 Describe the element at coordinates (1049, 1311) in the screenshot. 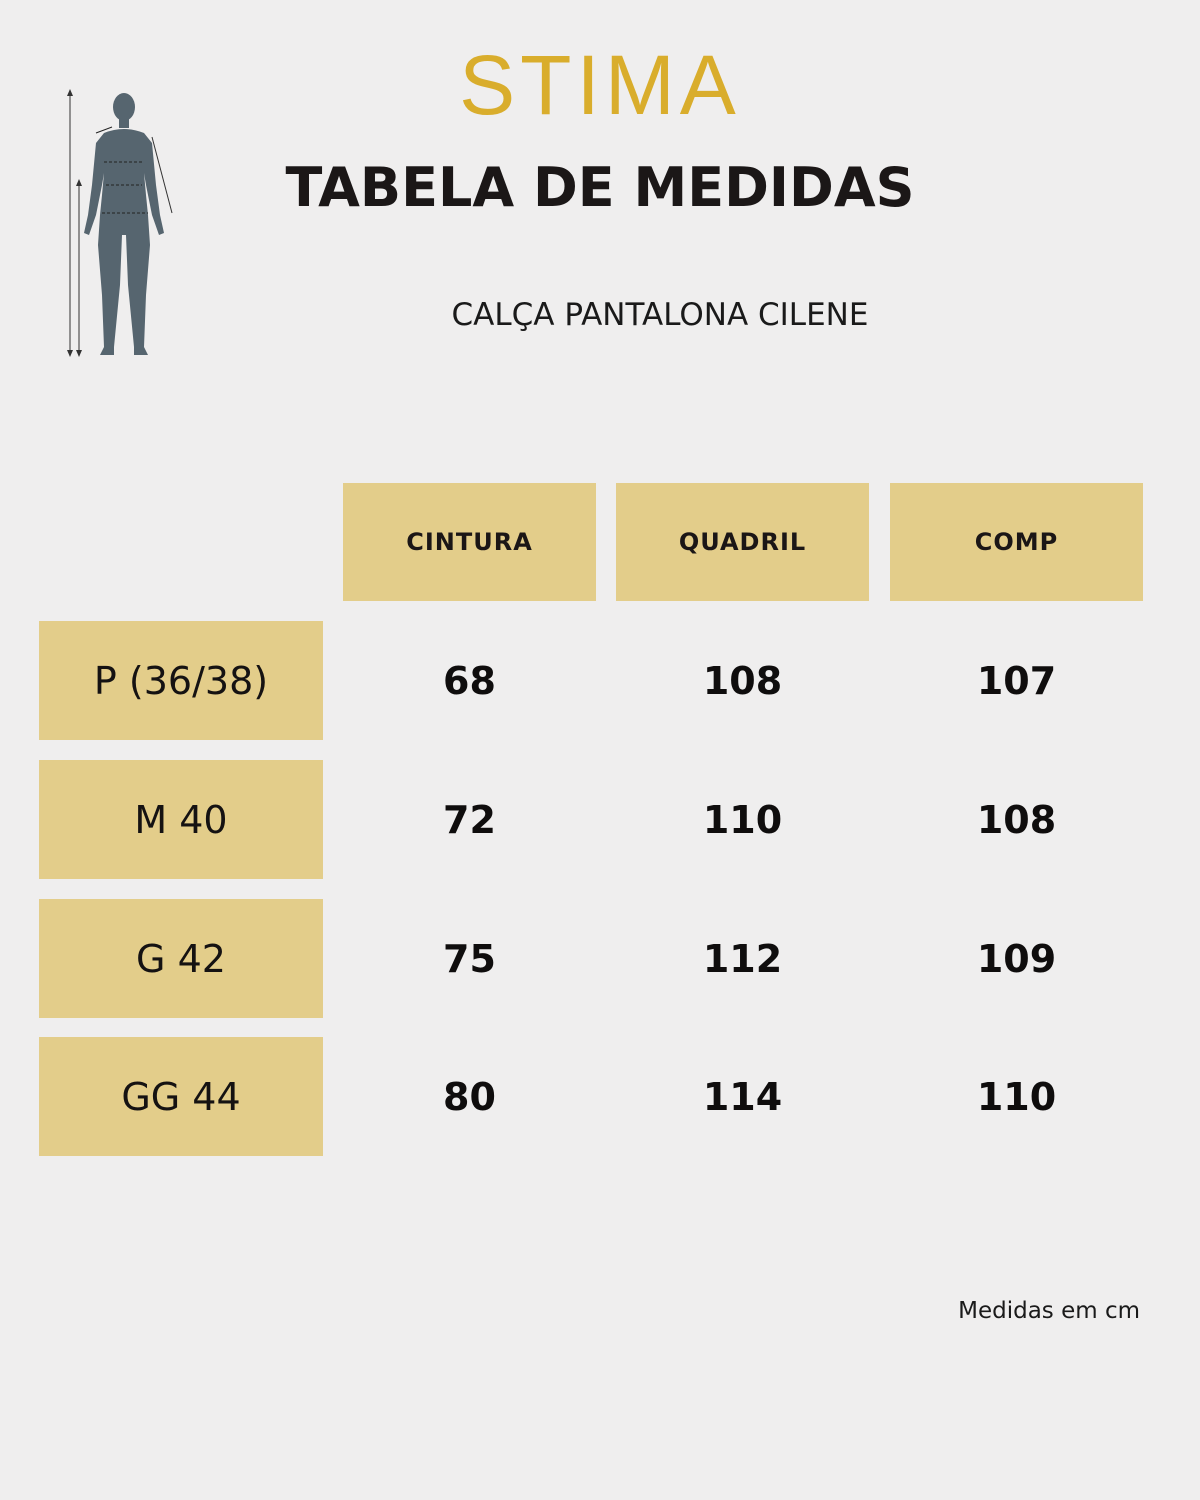

I see `units-note: Medidas em cm` at that location.